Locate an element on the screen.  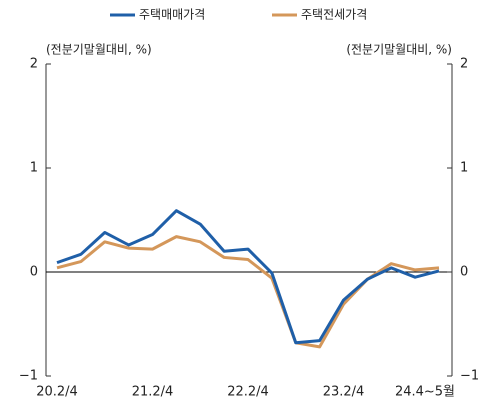
y-tick-label: 0 is located at coordinates (34, 272).